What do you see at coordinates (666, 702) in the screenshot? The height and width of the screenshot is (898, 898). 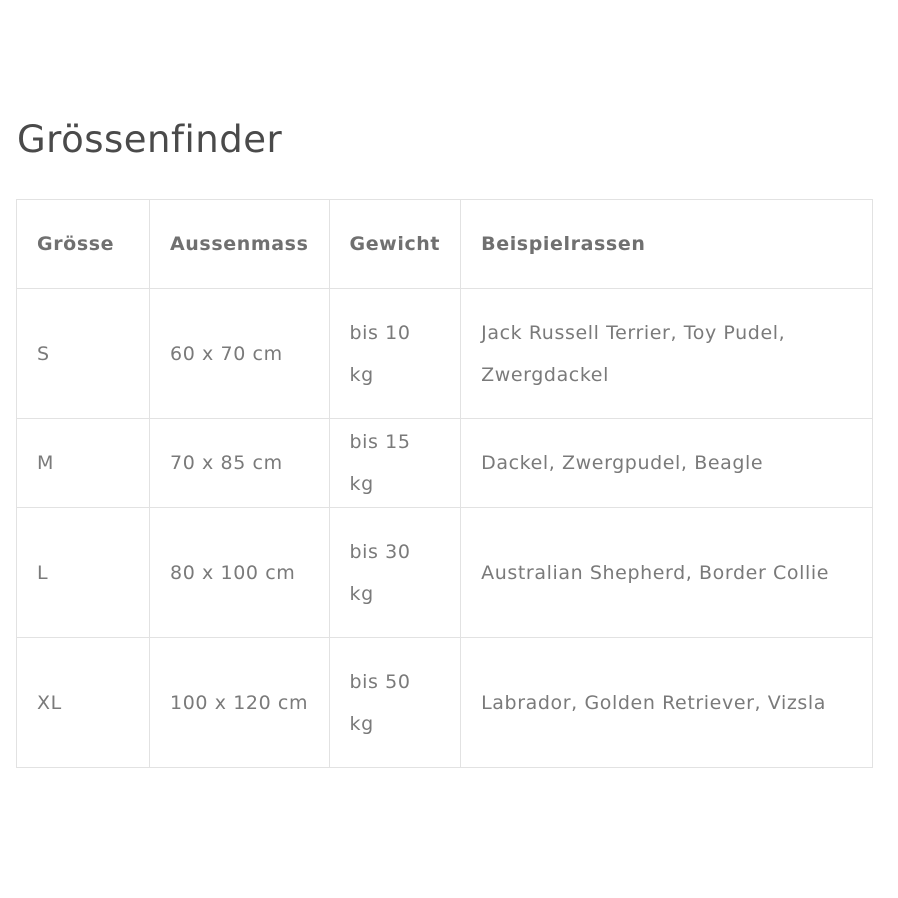 I see `cell-breeds: Labrador, Golden Retriever, Vizsla` at bounding box center [666, 702].